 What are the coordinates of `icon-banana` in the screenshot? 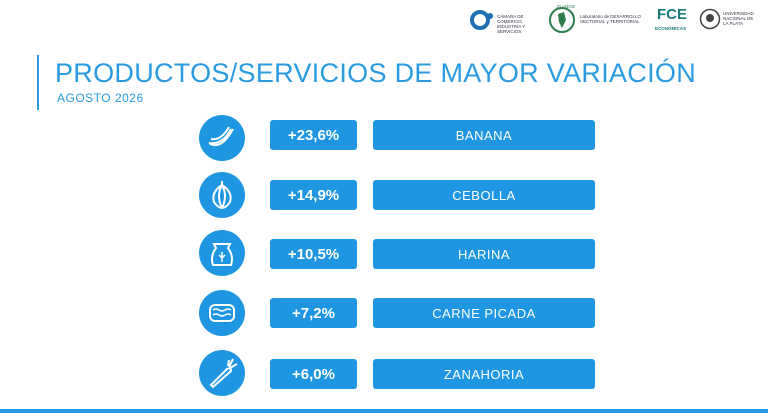 It's located at (222, 138).